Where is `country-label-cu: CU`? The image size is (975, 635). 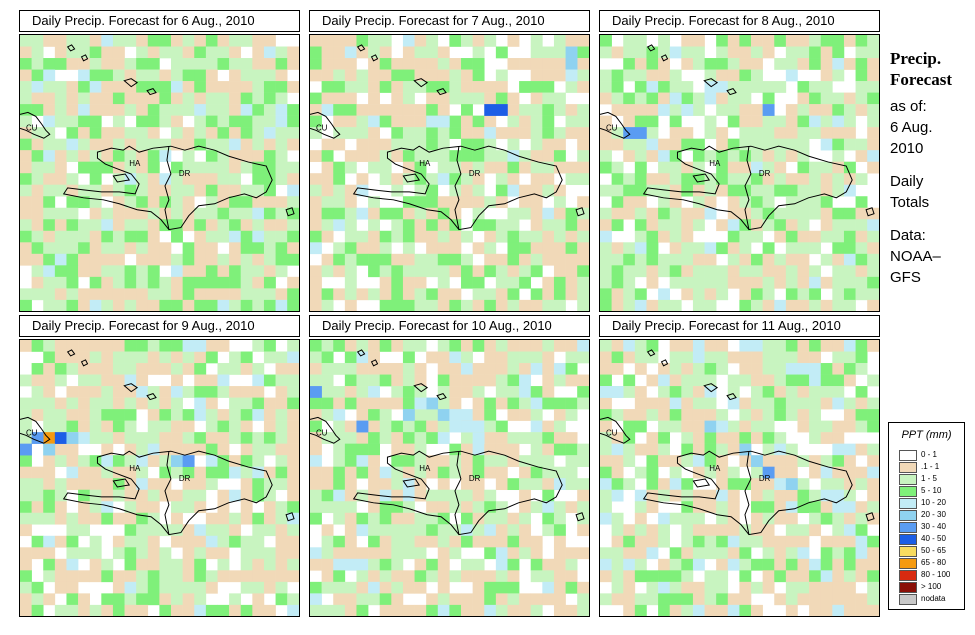
country-label-cu: CU is located at coordinates (32, 432).